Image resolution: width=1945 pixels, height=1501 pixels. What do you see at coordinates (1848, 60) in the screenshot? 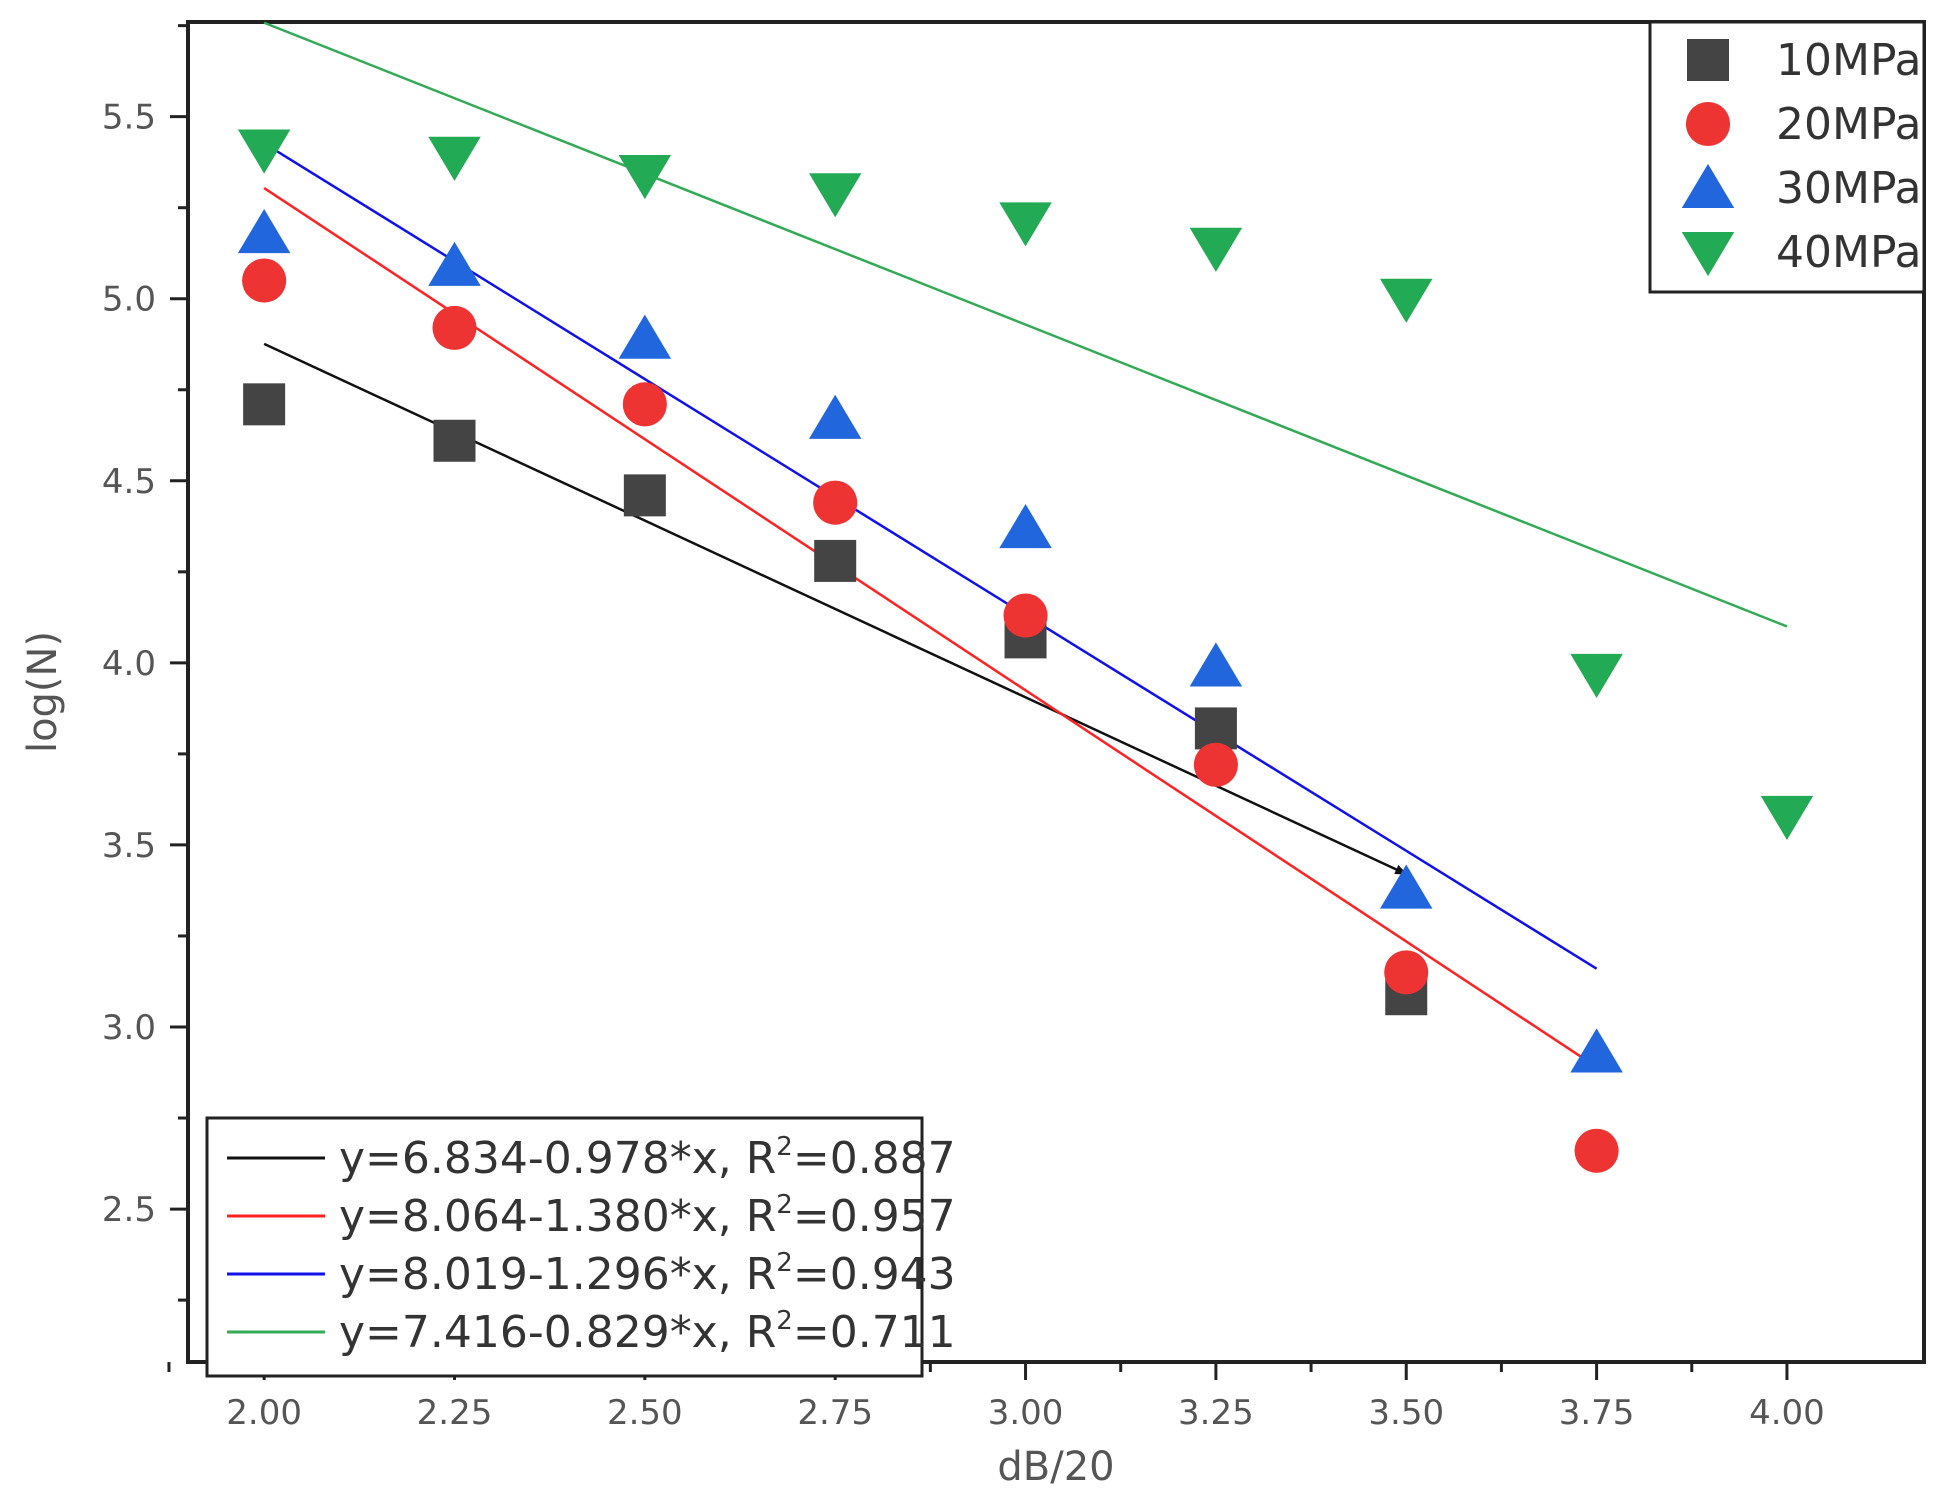
I see `legend-label-10mpa: 10MPa` at bounding box center [1848, 60].